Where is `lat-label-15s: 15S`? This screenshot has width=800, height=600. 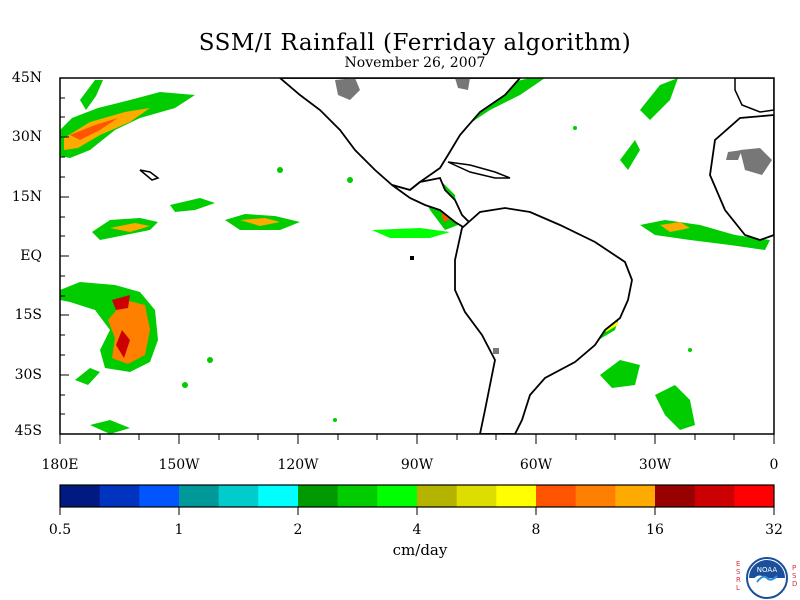
lat-label-15s: 15S is located at coordinates (28, 315).